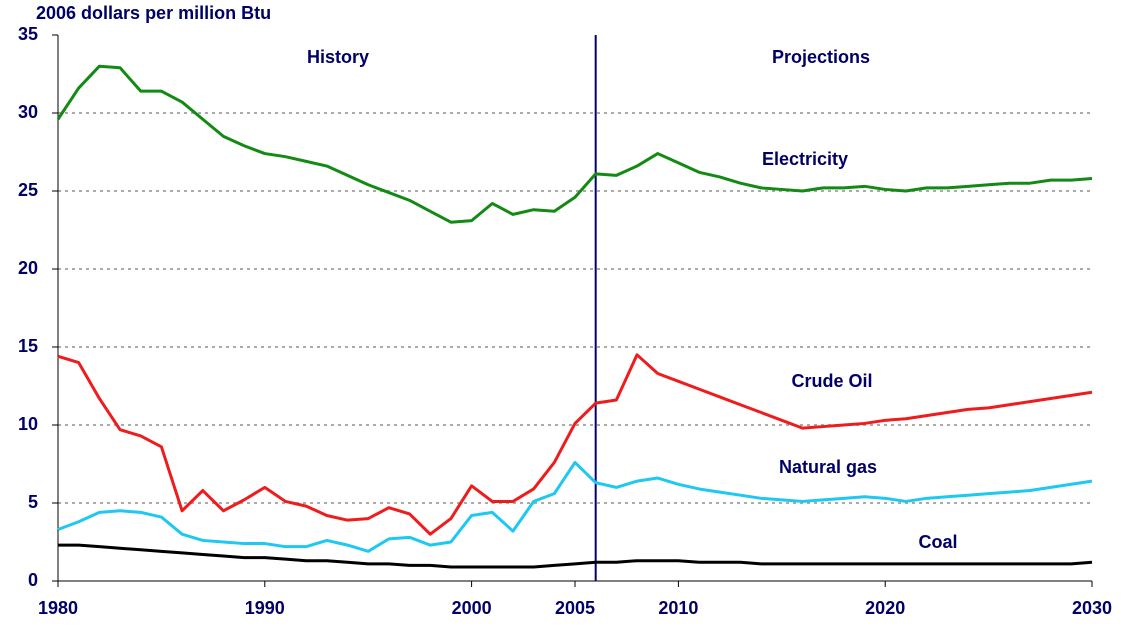  What do you see at coordinates (265, 608) in the screenshot?
I see `x-tick-label: 1990` at bounding box center [265, 608].